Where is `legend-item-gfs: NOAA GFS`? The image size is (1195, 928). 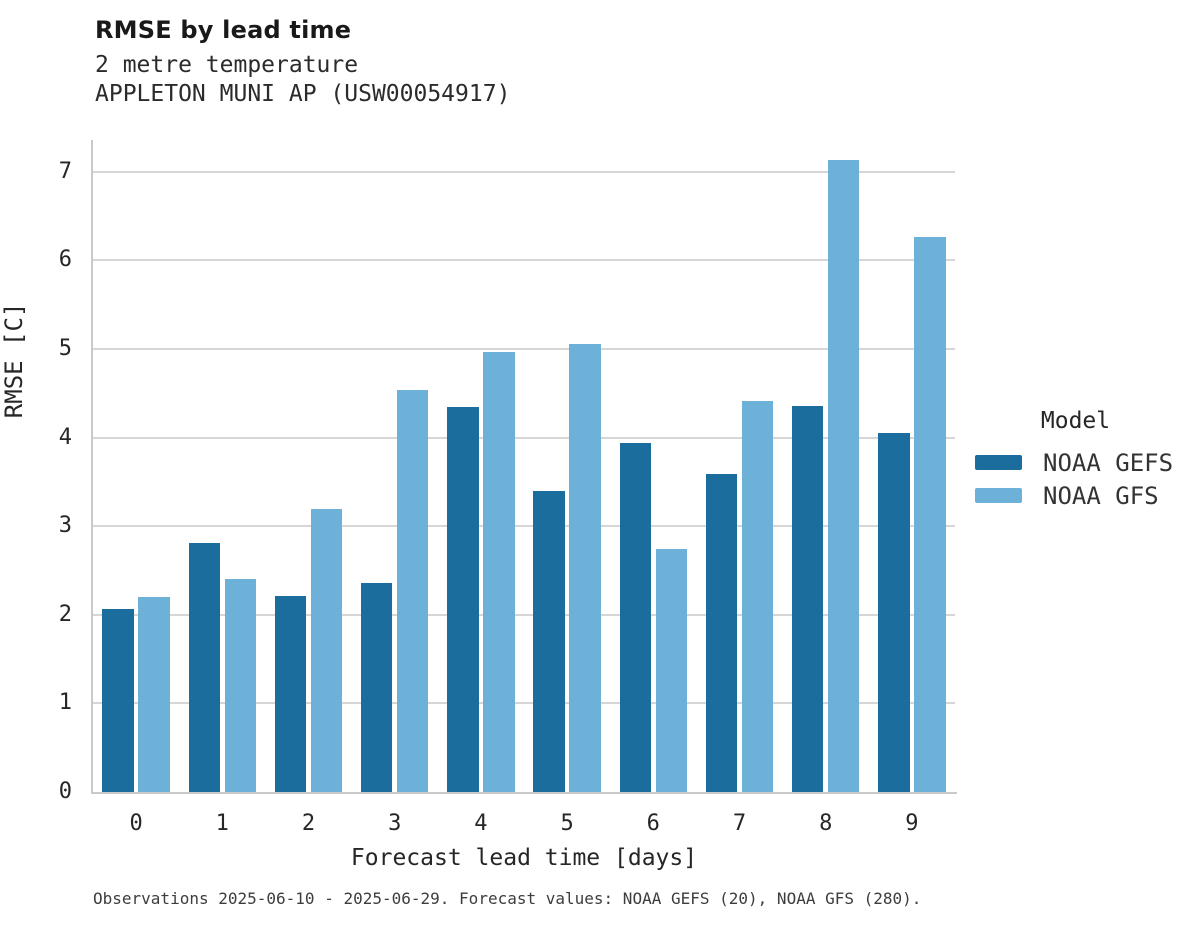
legend-item-gfs: NOAA GFS is located at coordinates (1075, 495).